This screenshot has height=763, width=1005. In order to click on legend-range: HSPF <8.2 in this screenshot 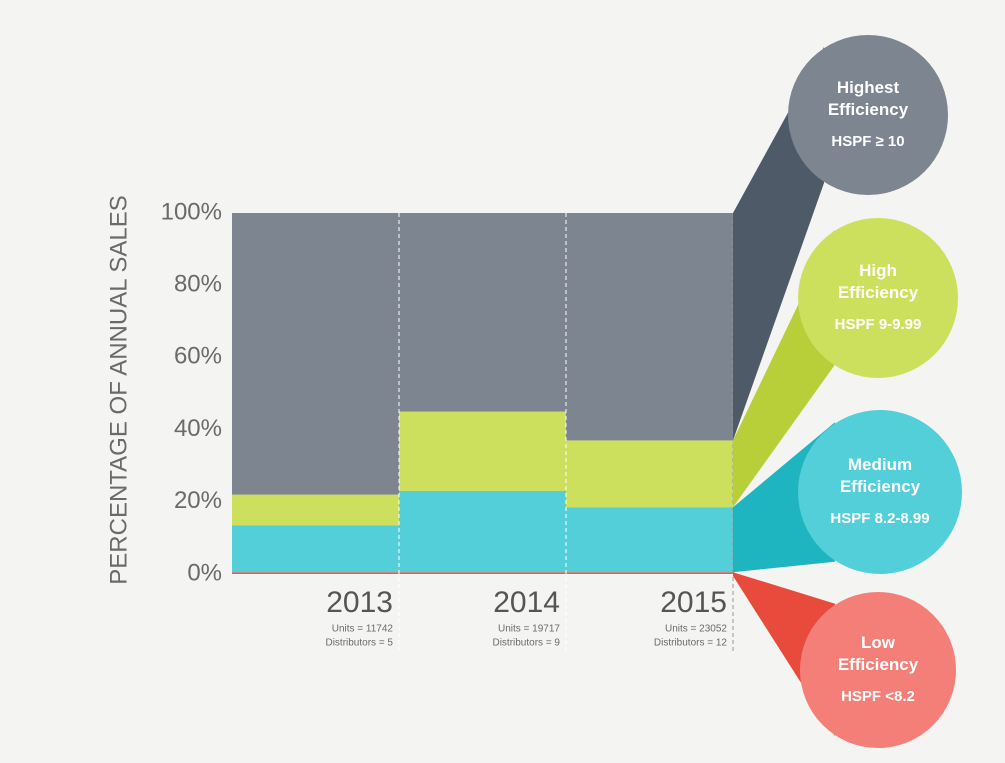, I will do `click(878, 696)`.